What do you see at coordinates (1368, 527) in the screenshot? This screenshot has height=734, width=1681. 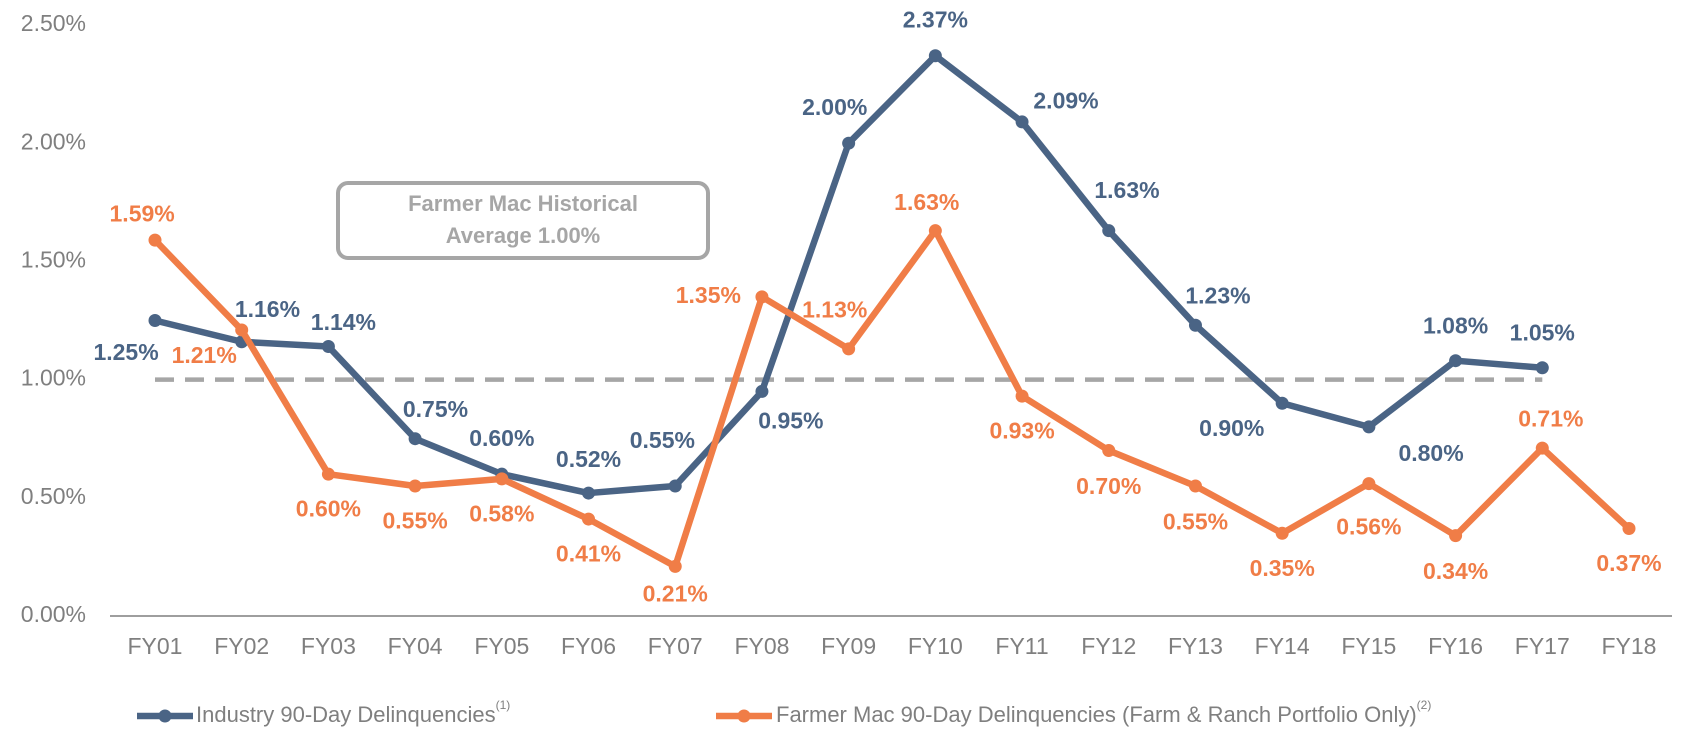 I see `value-label: 0.56%` at bounding box center [1368, 527].